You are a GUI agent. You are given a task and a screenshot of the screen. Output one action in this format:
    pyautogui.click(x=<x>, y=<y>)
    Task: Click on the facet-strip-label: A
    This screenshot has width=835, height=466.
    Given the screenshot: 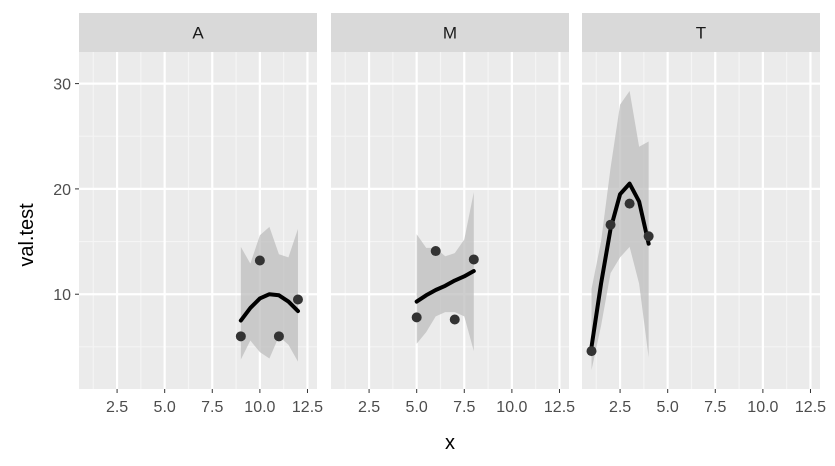 What is the action you would take?
    pyautogui.click(x=198, y=33)
    